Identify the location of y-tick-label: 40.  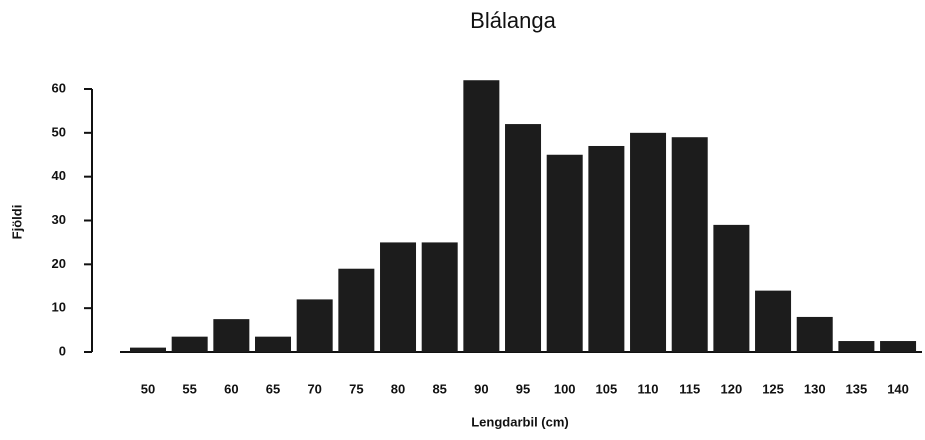
(59, 175).